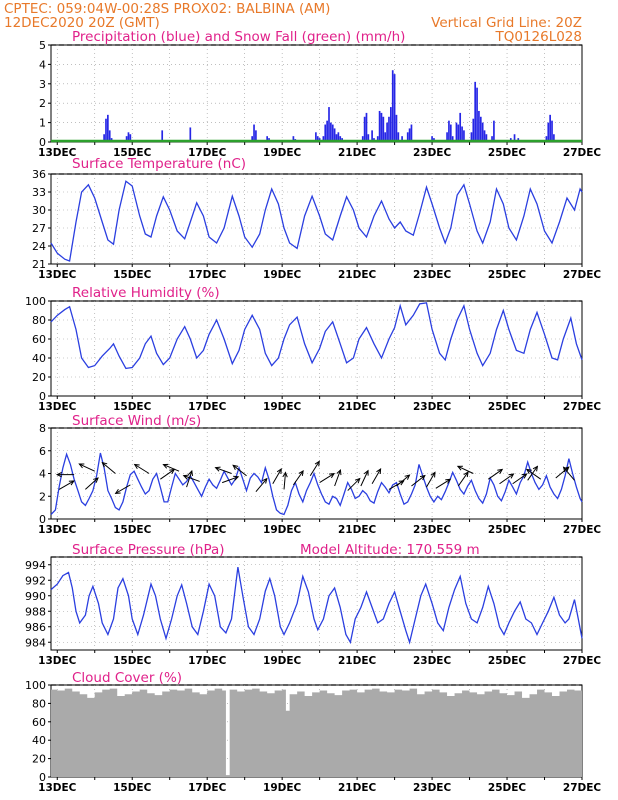 Image resolution: width=618 pixels, height=800 pixels. I want to click on y-tick-label: 3, so click(42, 84).